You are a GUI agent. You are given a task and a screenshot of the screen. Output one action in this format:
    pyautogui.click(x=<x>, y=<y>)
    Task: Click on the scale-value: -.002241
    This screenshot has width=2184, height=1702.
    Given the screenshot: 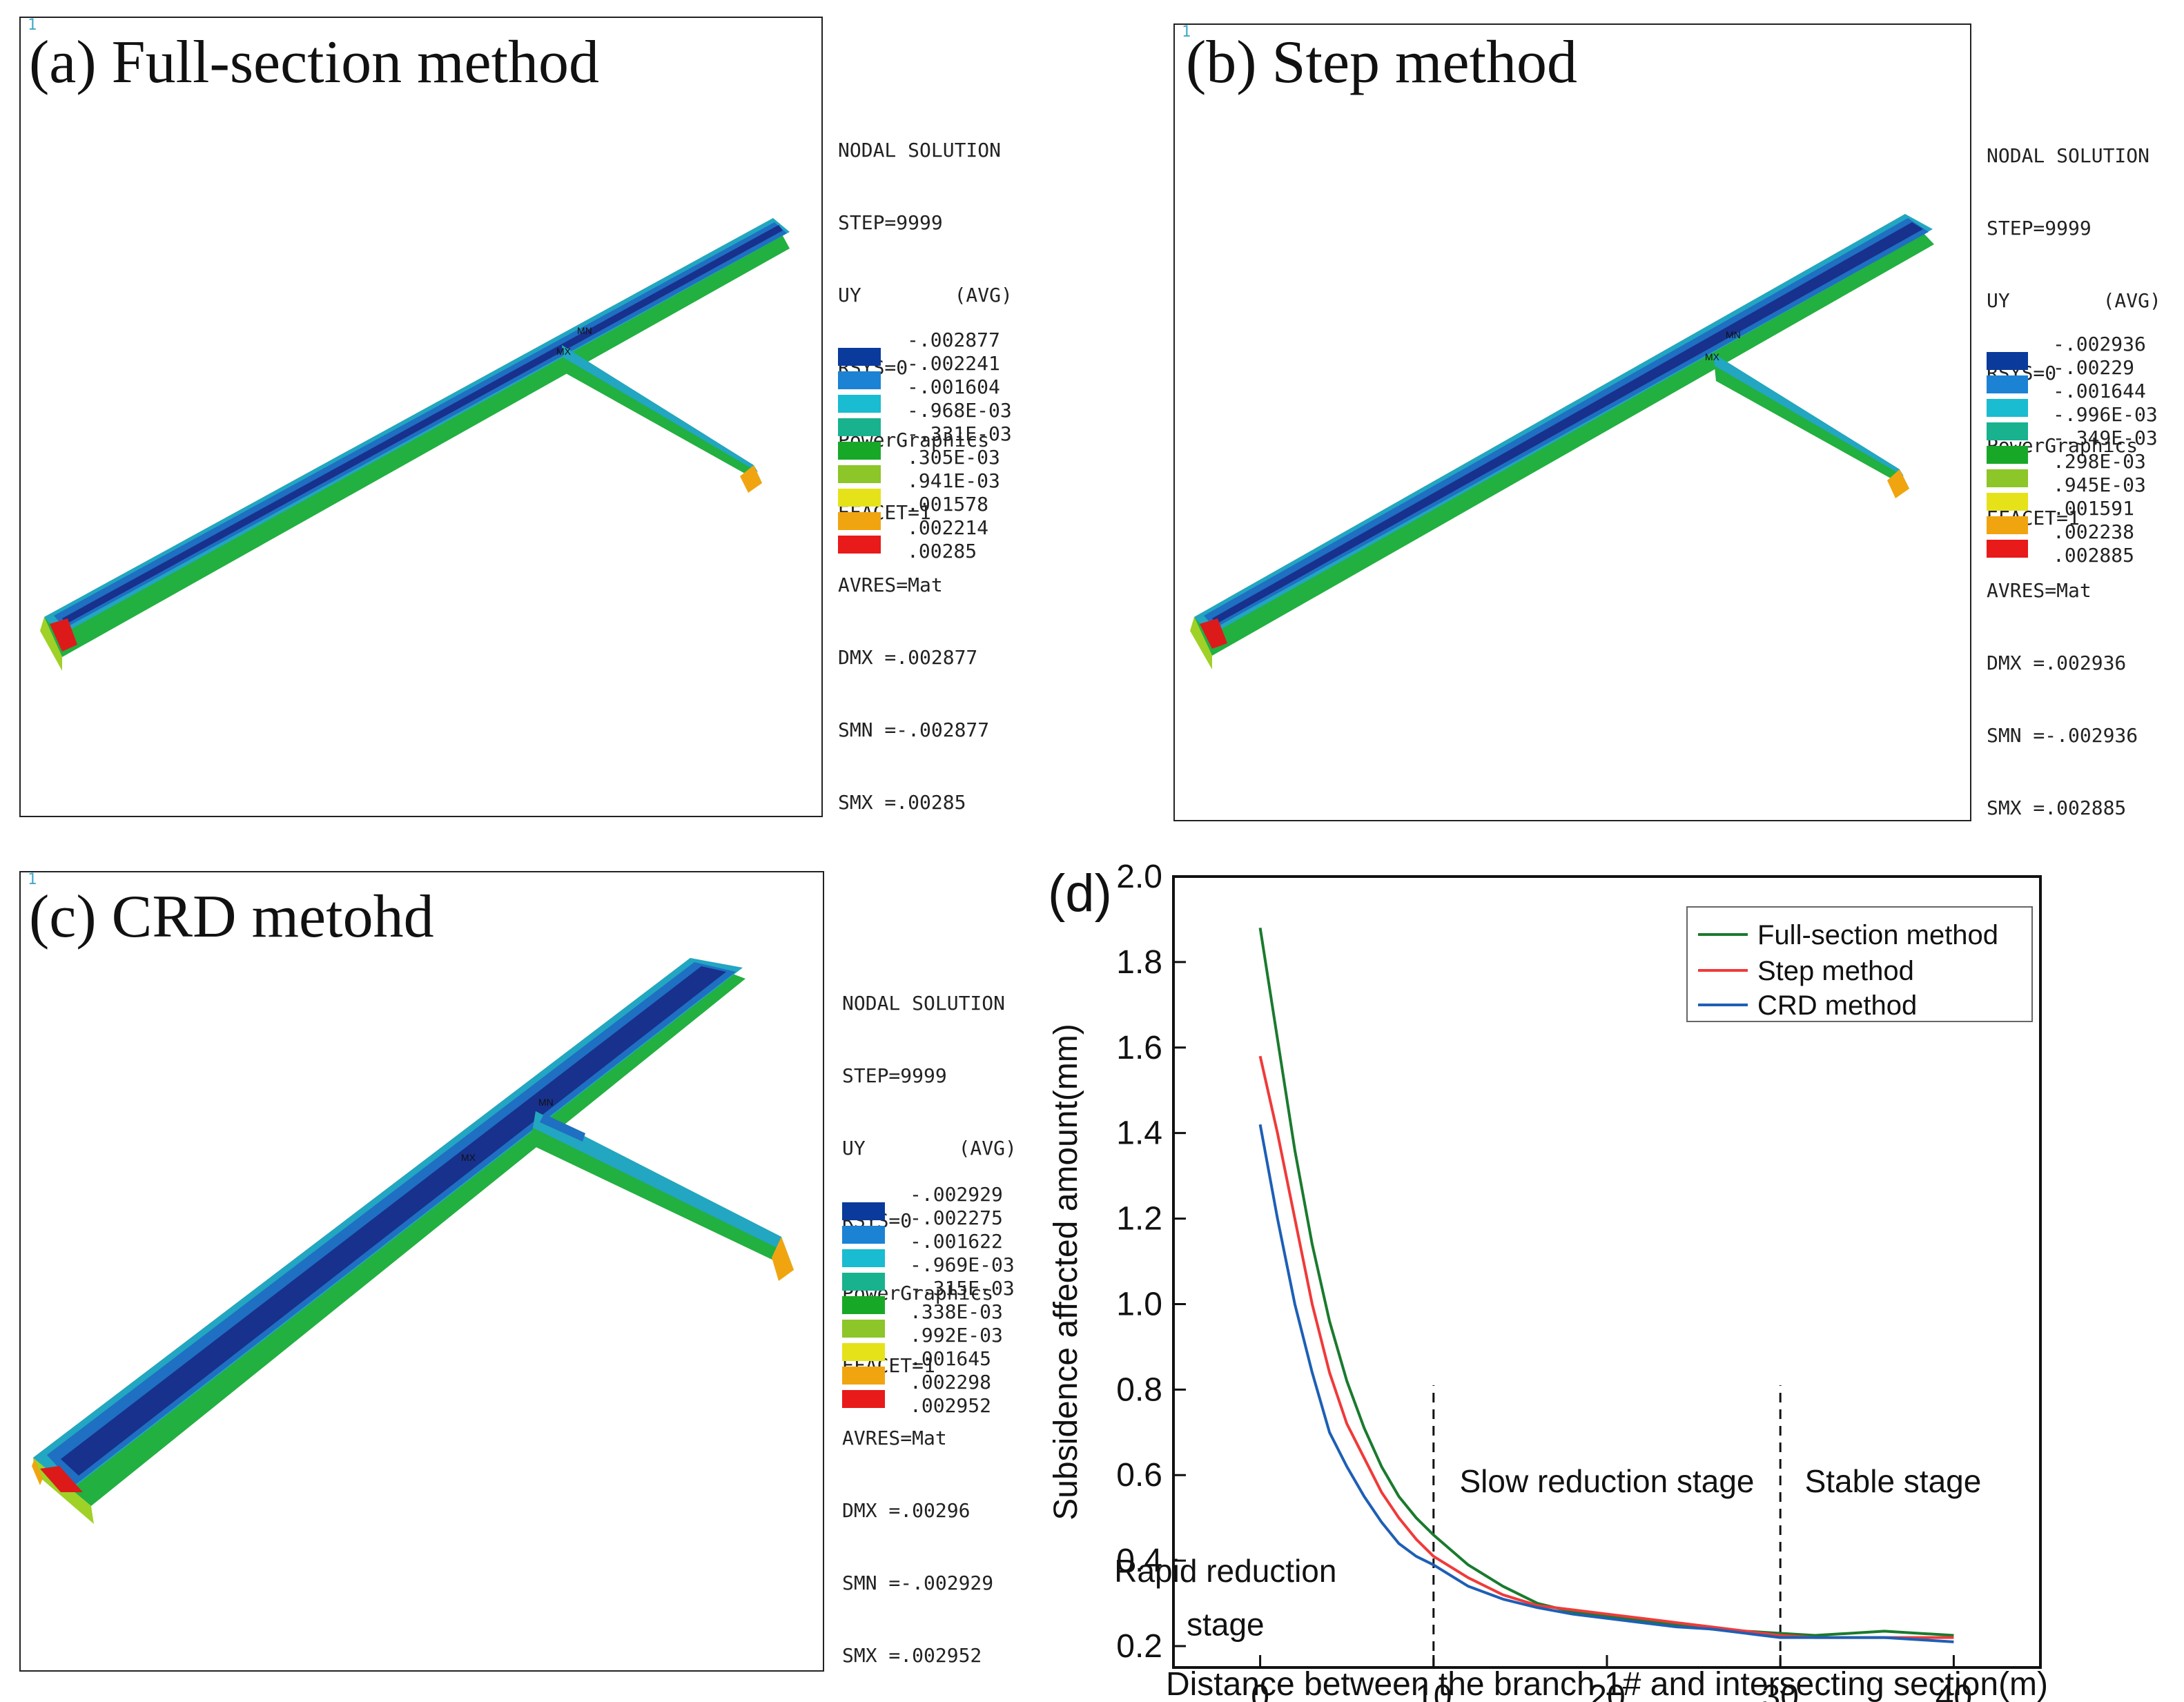 What is the action you would take?
    pyautogui.click(x=953, y=364)
    